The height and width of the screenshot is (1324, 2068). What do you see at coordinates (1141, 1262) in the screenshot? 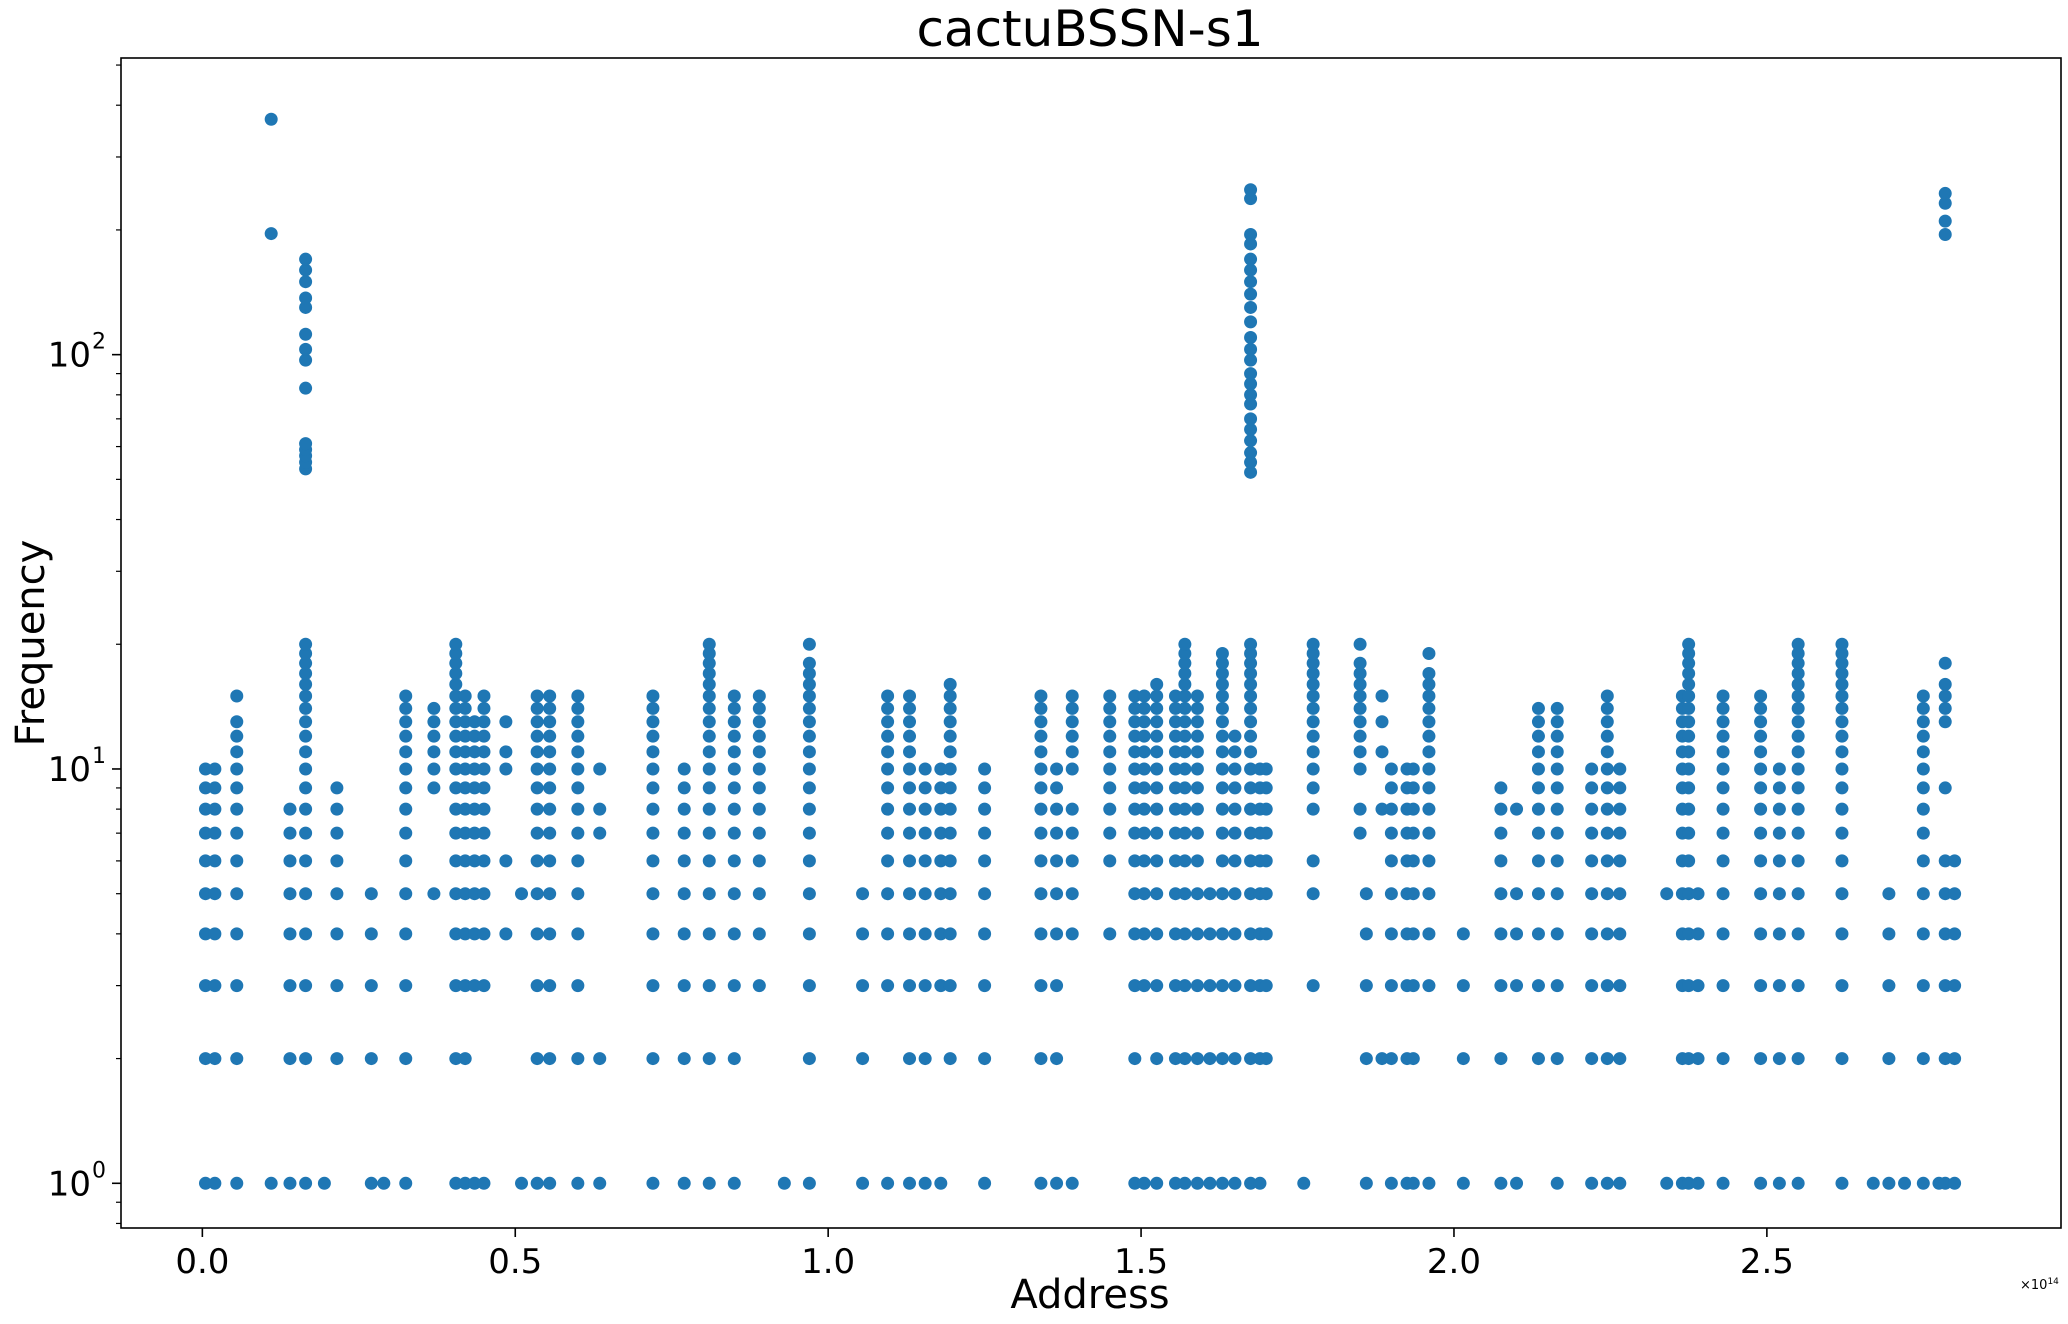
I see `x-tick-label: 1.5` at bounding box center [1141, 1262].